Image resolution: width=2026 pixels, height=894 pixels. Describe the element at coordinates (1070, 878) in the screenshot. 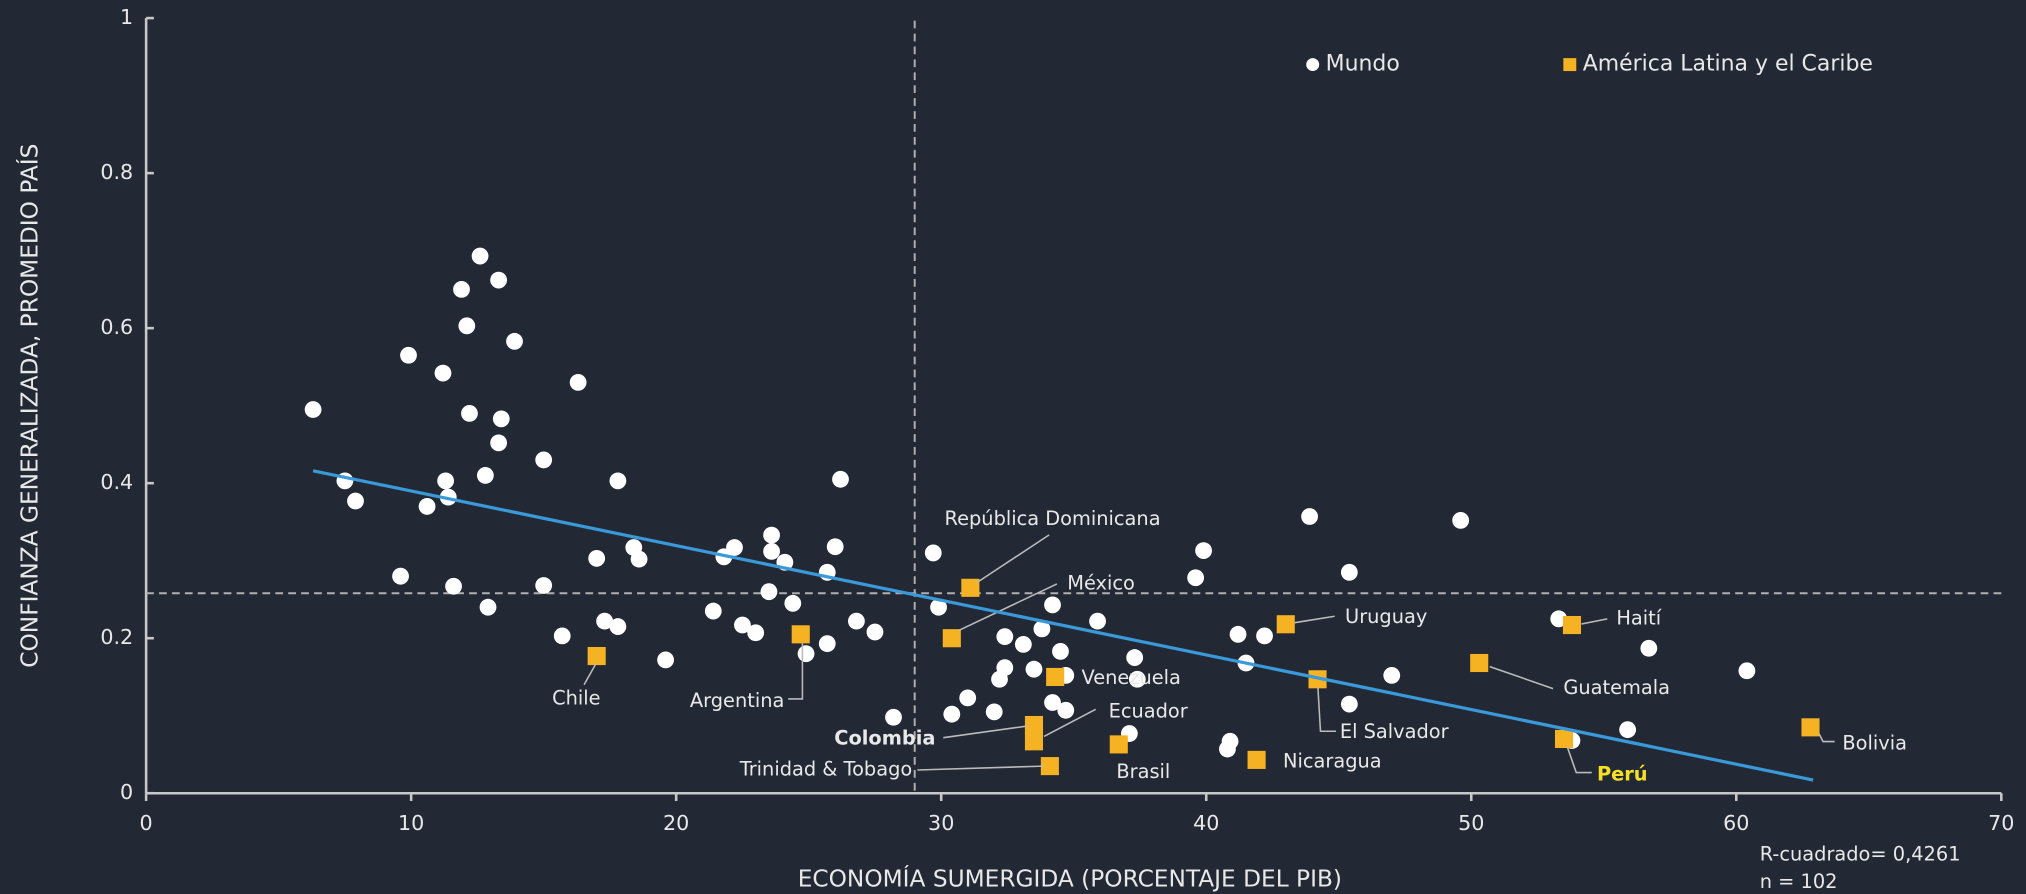

I see `x-axis-title: ECONOMÍA SUMERGIDA (PORCENTAJE DEL PIB)` at that location.